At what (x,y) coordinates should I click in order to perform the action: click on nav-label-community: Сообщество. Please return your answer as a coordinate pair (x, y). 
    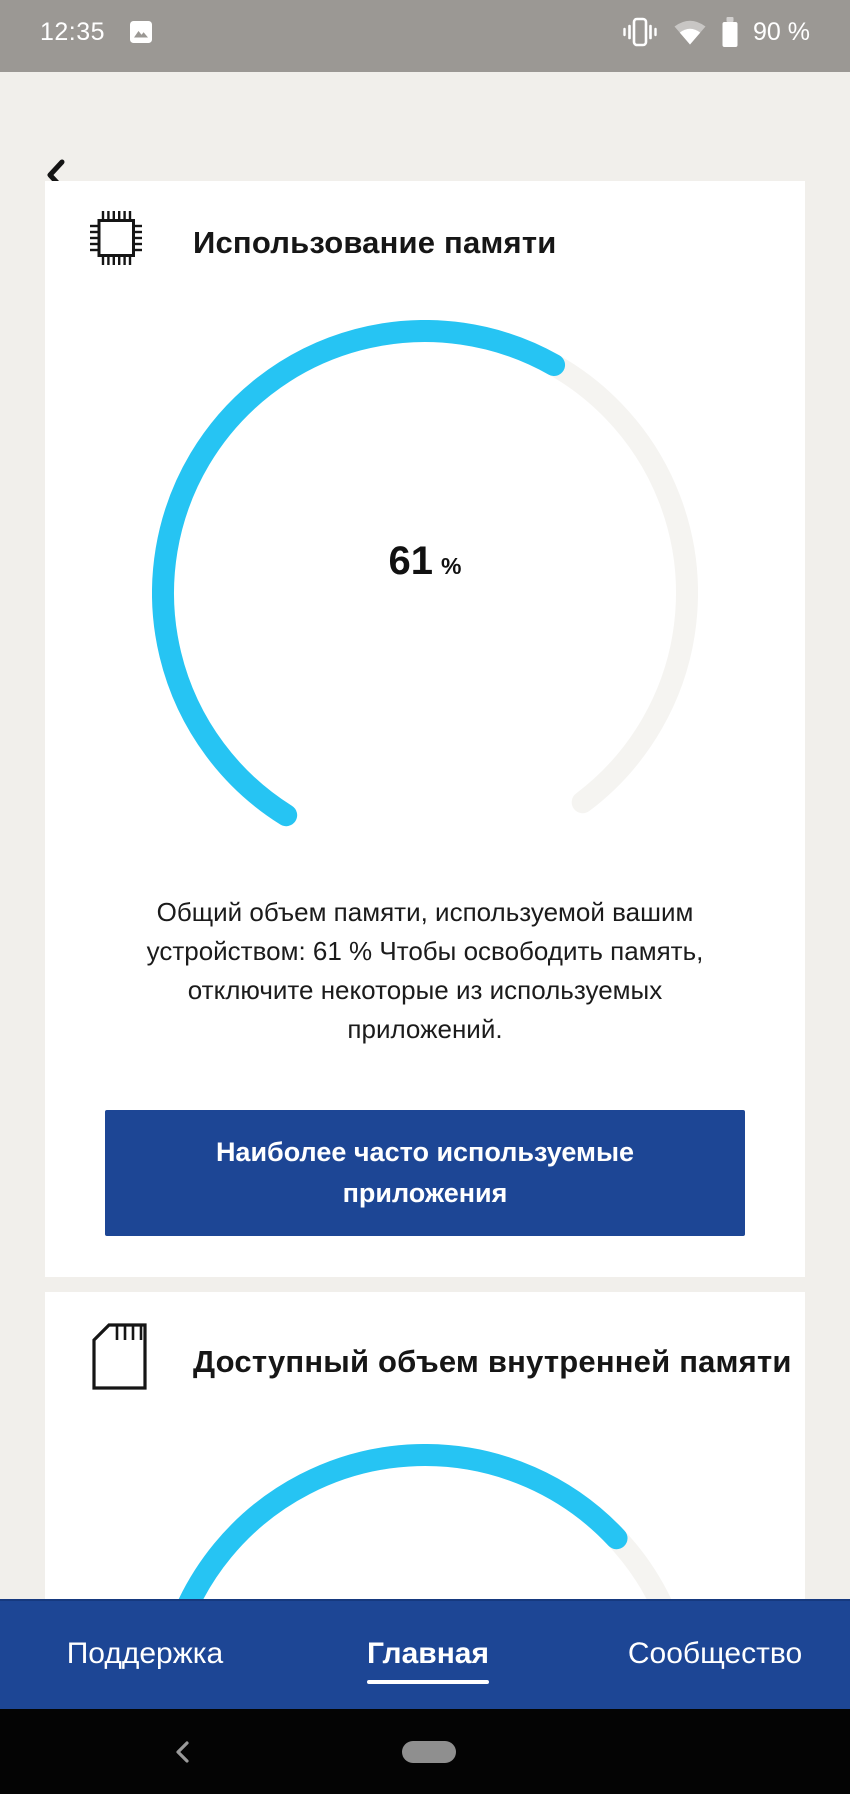
    Looking at the image, I should click on (715, 1653).